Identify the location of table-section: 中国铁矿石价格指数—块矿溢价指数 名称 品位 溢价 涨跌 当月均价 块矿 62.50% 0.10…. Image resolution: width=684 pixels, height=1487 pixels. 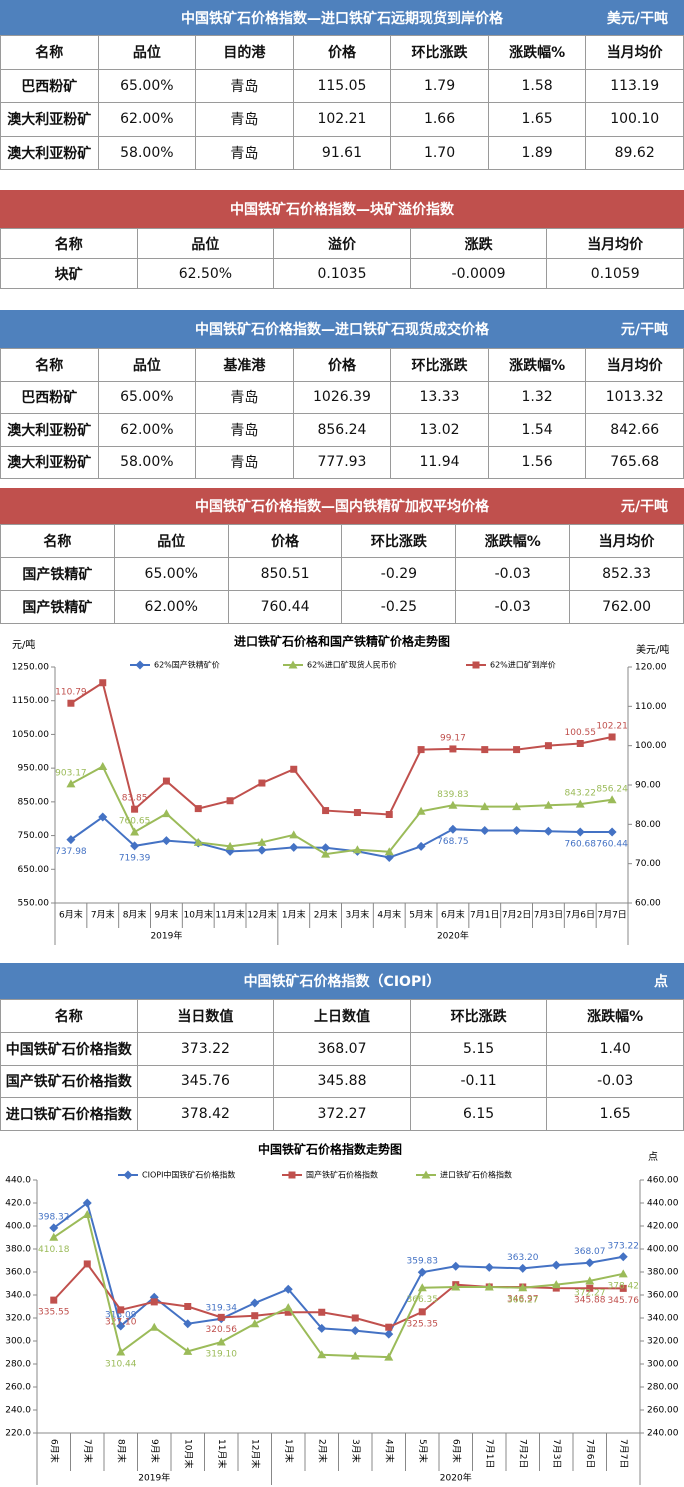
(342, 239).